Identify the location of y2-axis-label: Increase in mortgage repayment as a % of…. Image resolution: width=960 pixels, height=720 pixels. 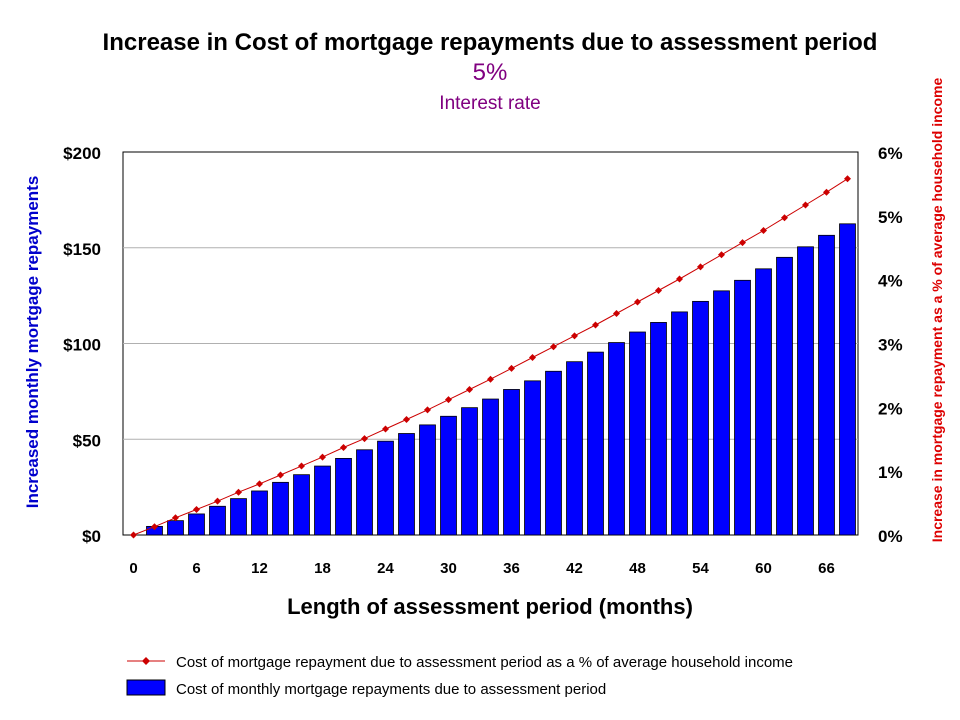
(937, 310).